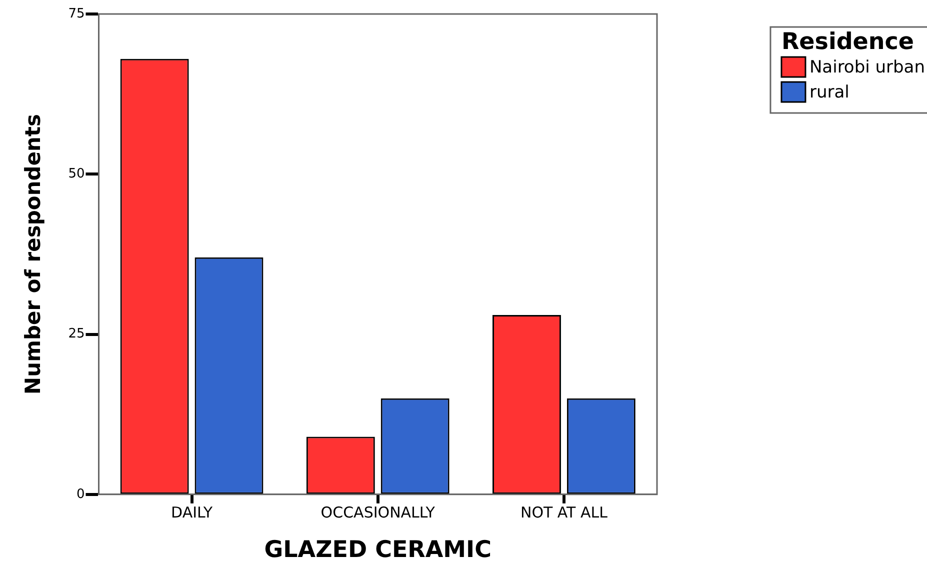 Image resolution: width=927 pixels, height=567 pixels. I want to click on x-tick-label: NOT AT ALL, so click(564, 512).